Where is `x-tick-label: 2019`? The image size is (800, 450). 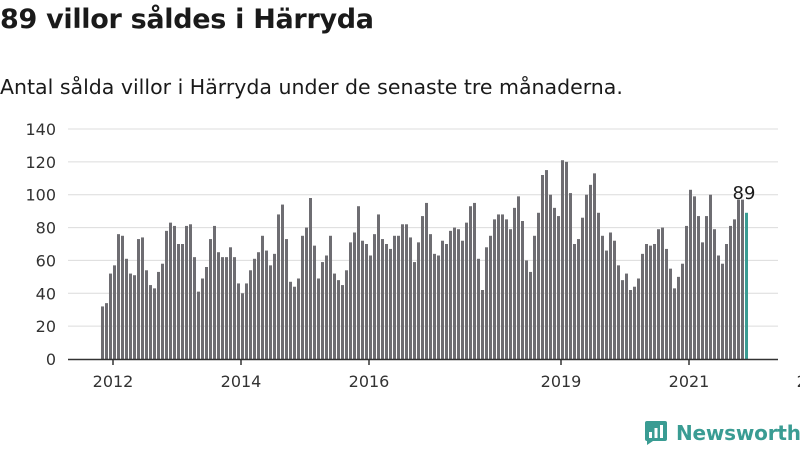
x-tick-label: 2019 is located at coordinates (561, 381).